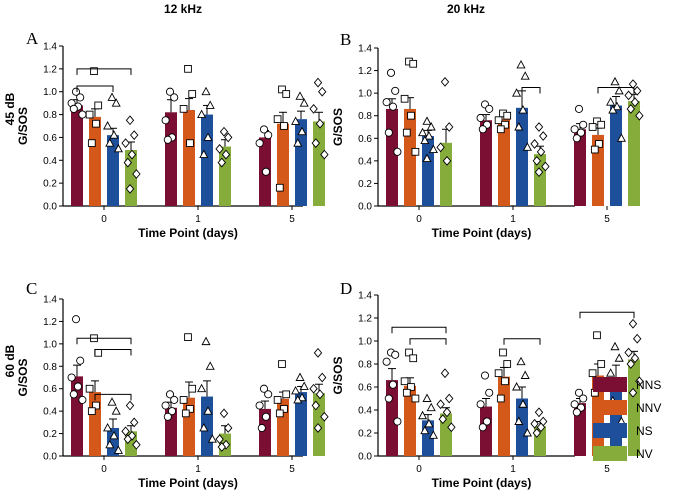 The image size is (685, 496). I want to click on y-tick-label: 0.8, so click(50, 367).